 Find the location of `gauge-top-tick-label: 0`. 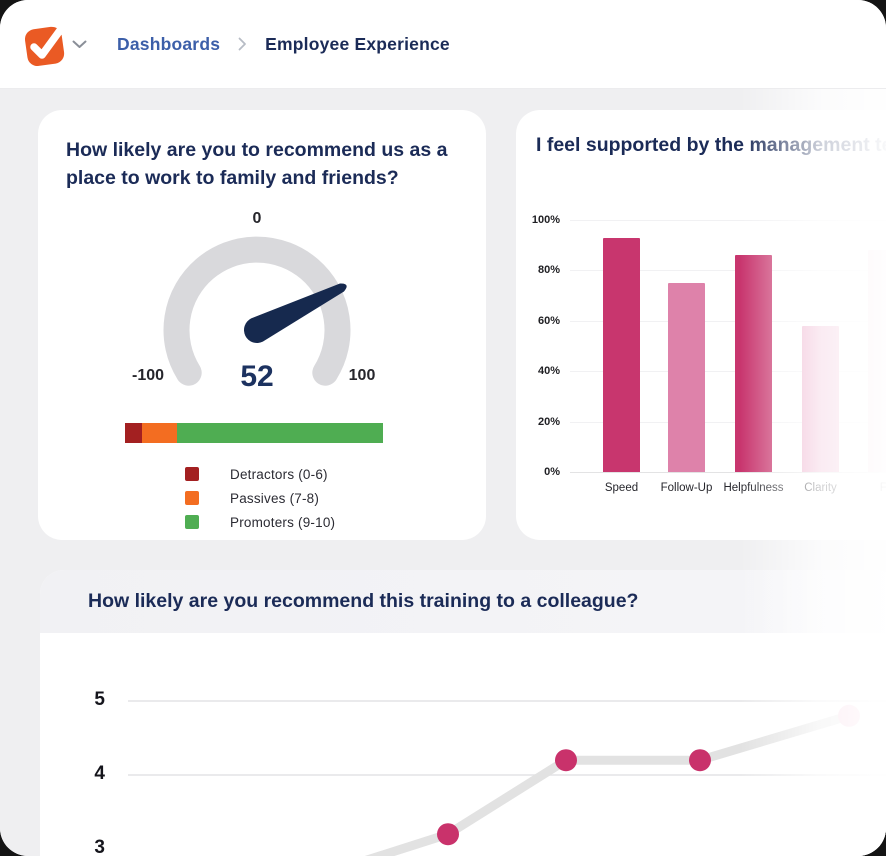

gauge-top-tick-label: 0 is located at coordinates (257, 218).